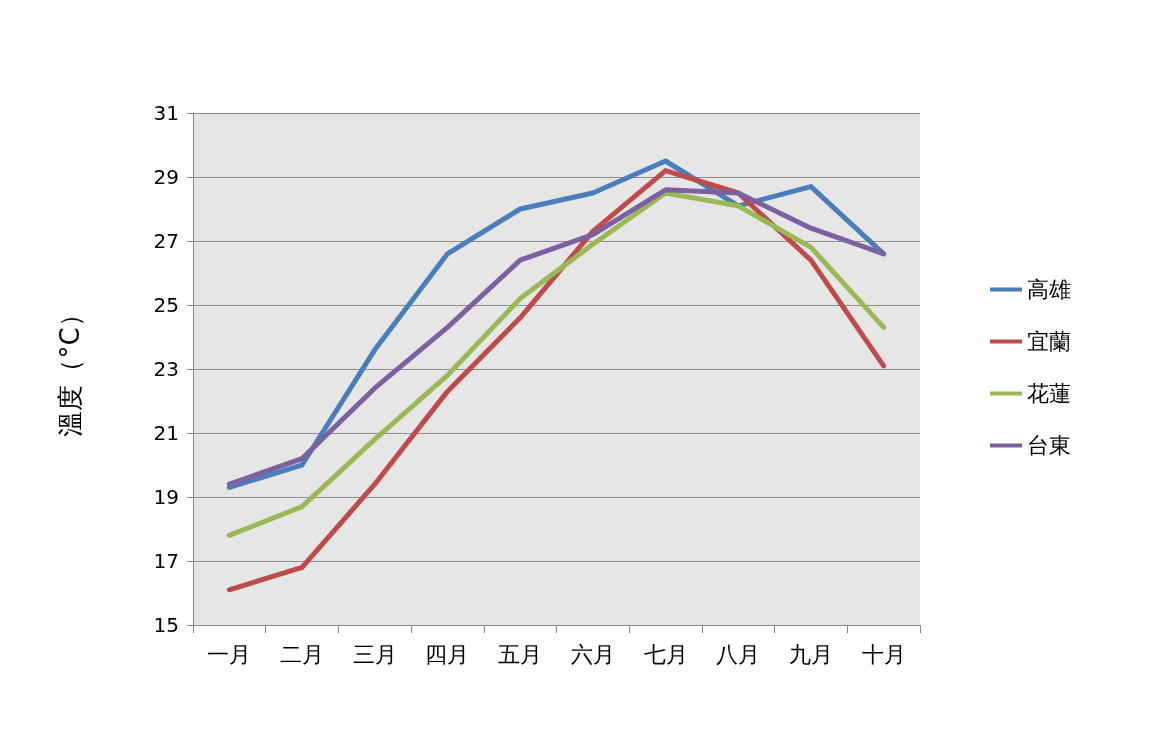 This screenshot has height=735, width=1155. I want to click on legend-label: 高雄, so click(1049, 289).